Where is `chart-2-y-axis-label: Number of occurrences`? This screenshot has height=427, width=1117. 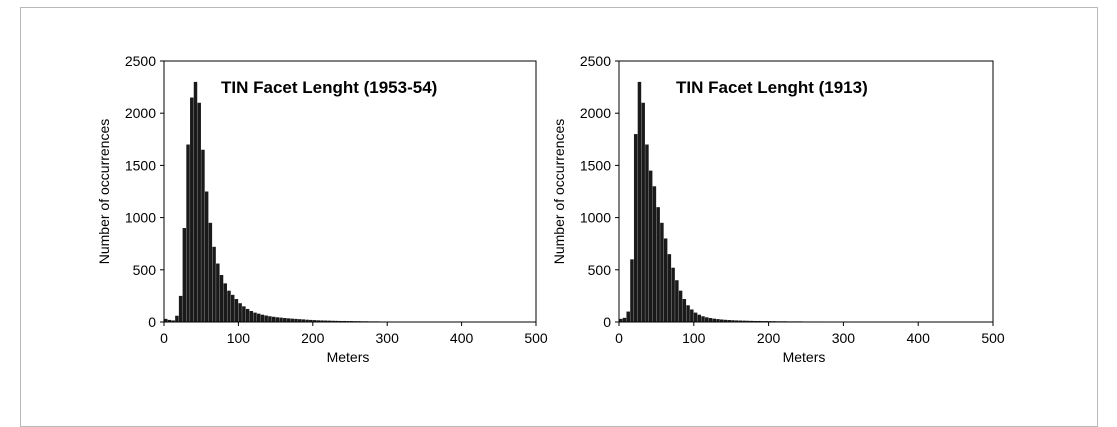 chart-2-y-axis-label: Number of occurrences is located at coordinates (559, 192).